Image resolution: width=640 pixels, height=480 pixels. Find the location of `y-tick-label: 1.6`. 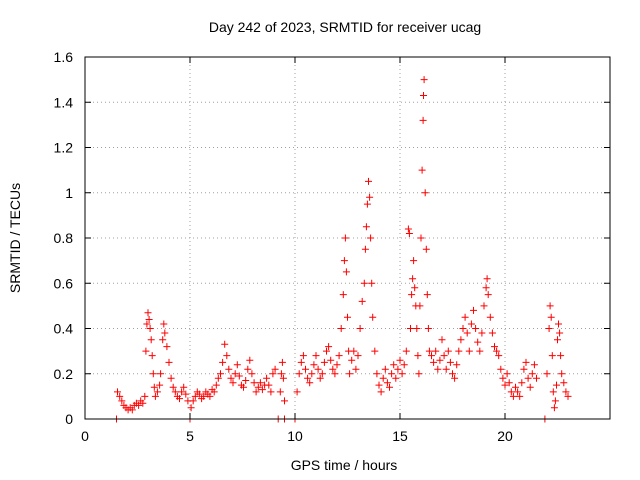

y-tick-label: 1.6 is located at coordinates (64, 57).